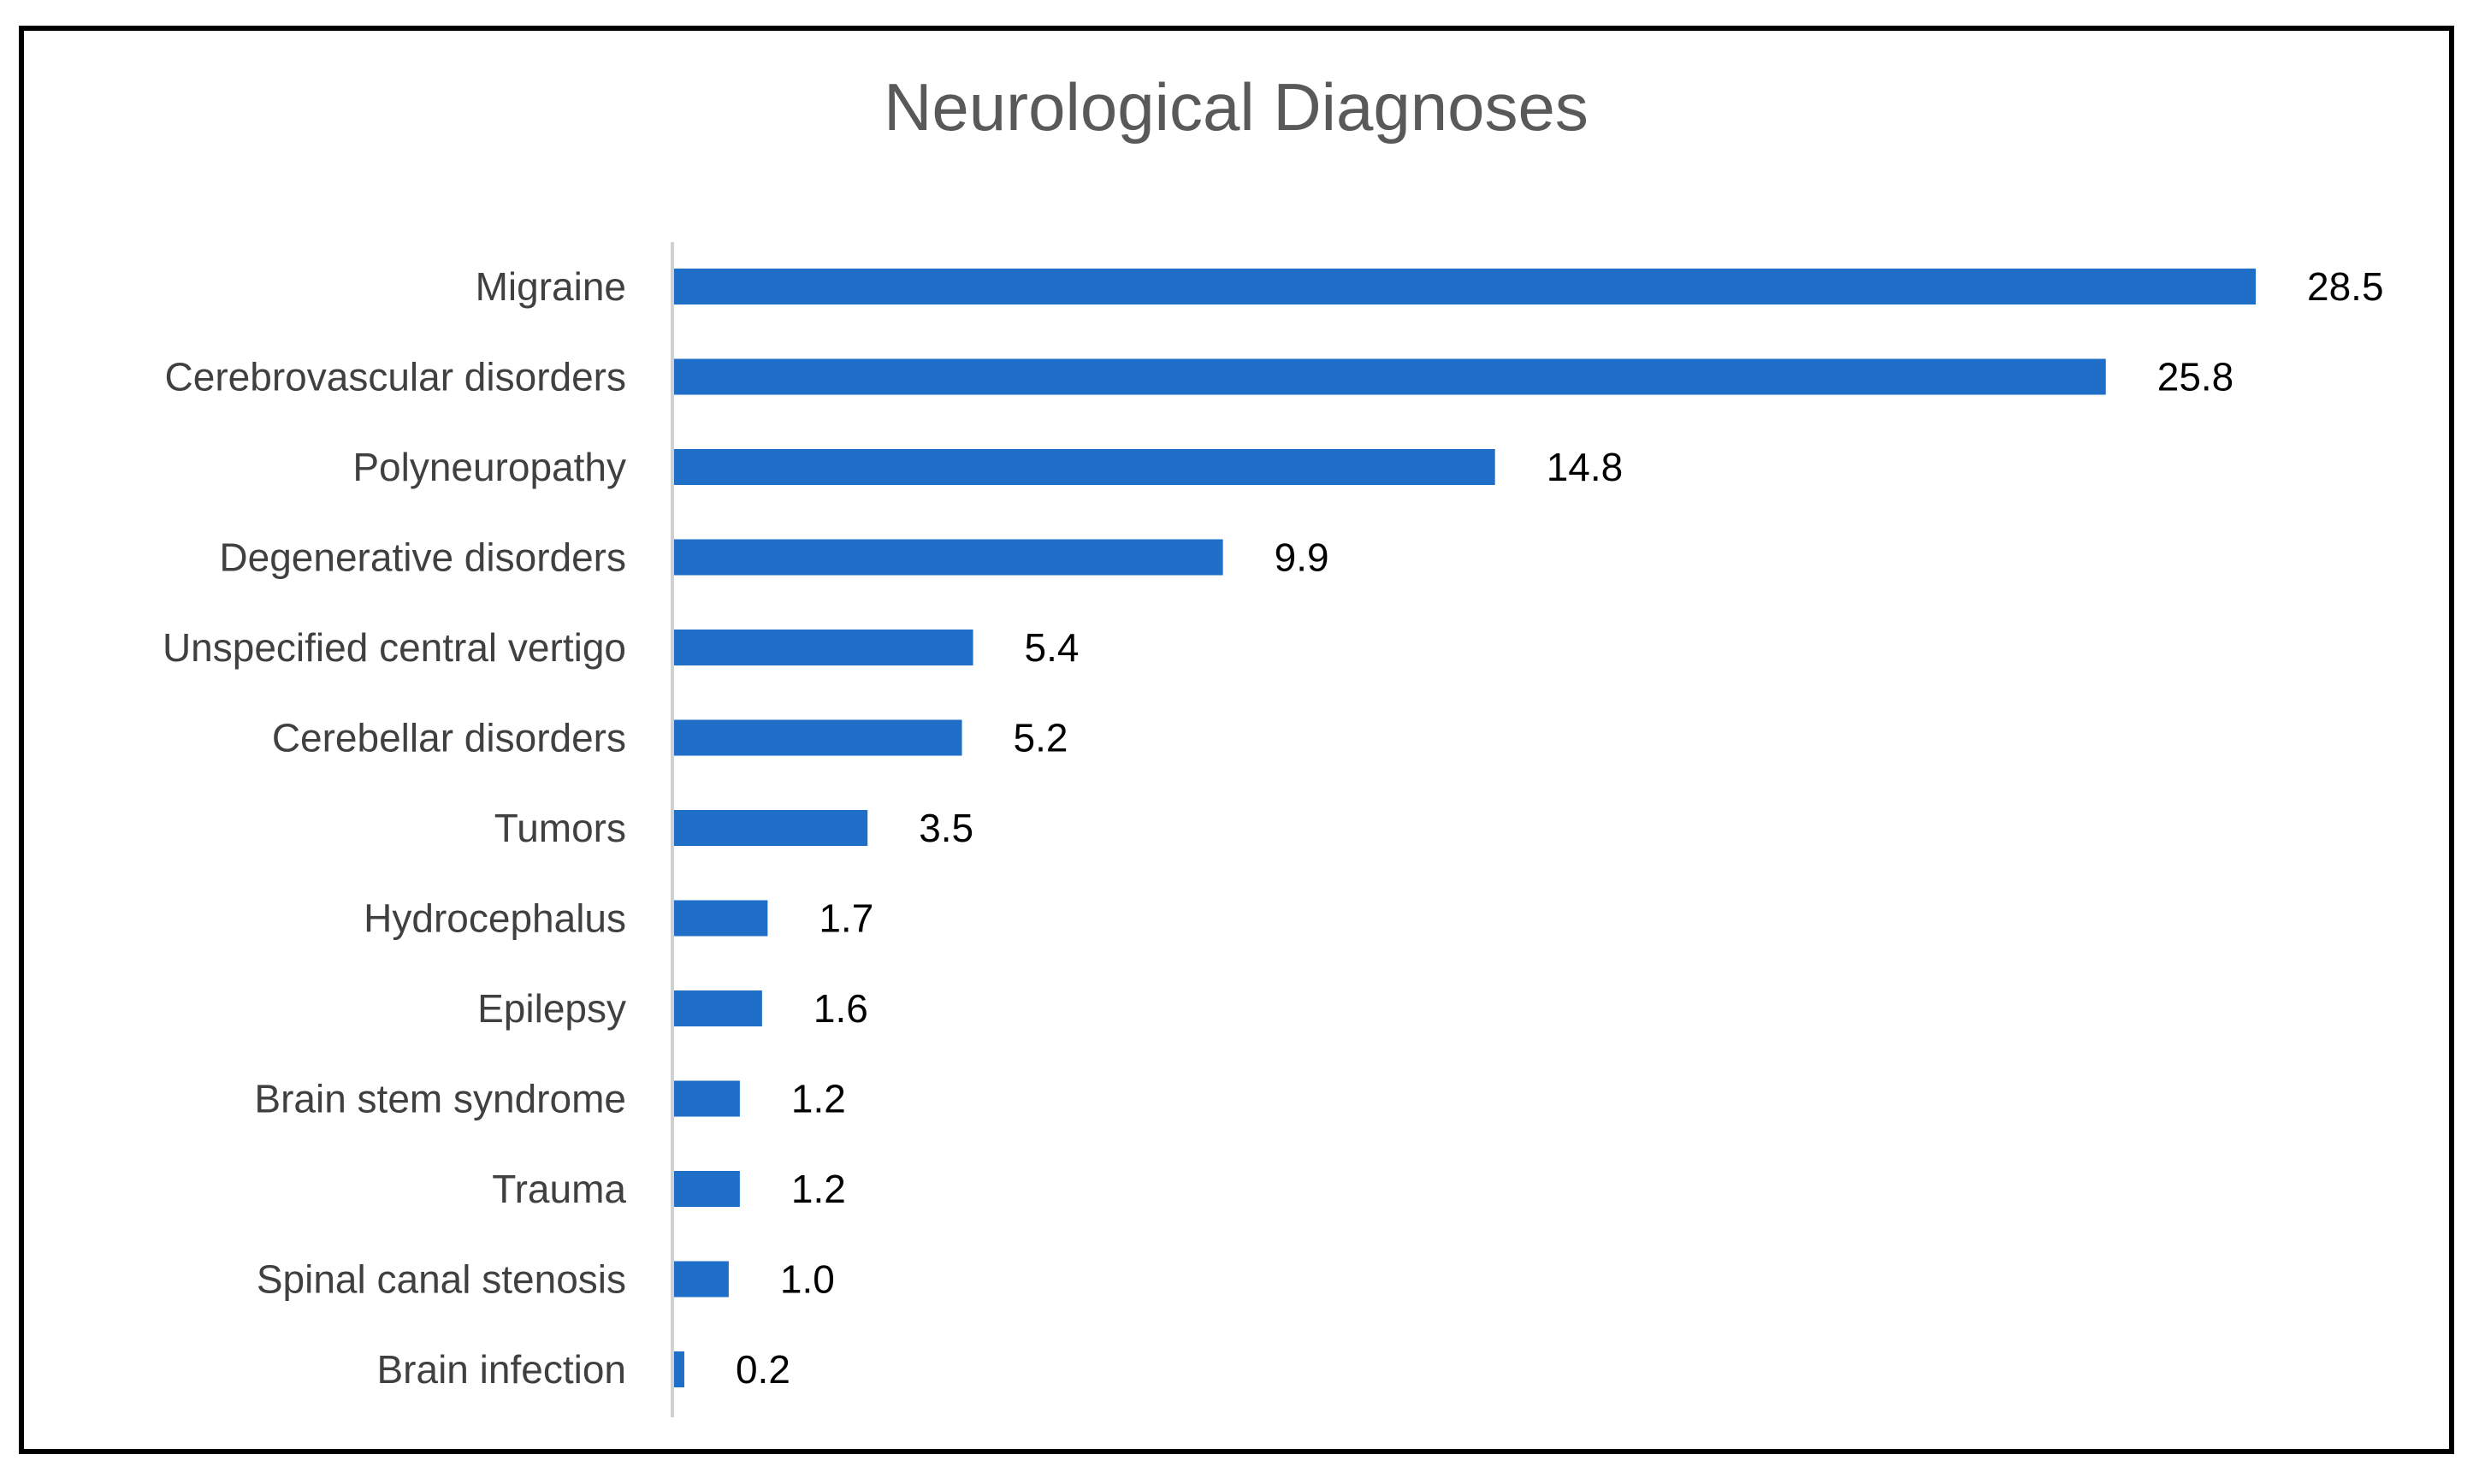 The image size is (2473, 1484). I want to click on category-label: Hydrocephalus, so click(495, 918).